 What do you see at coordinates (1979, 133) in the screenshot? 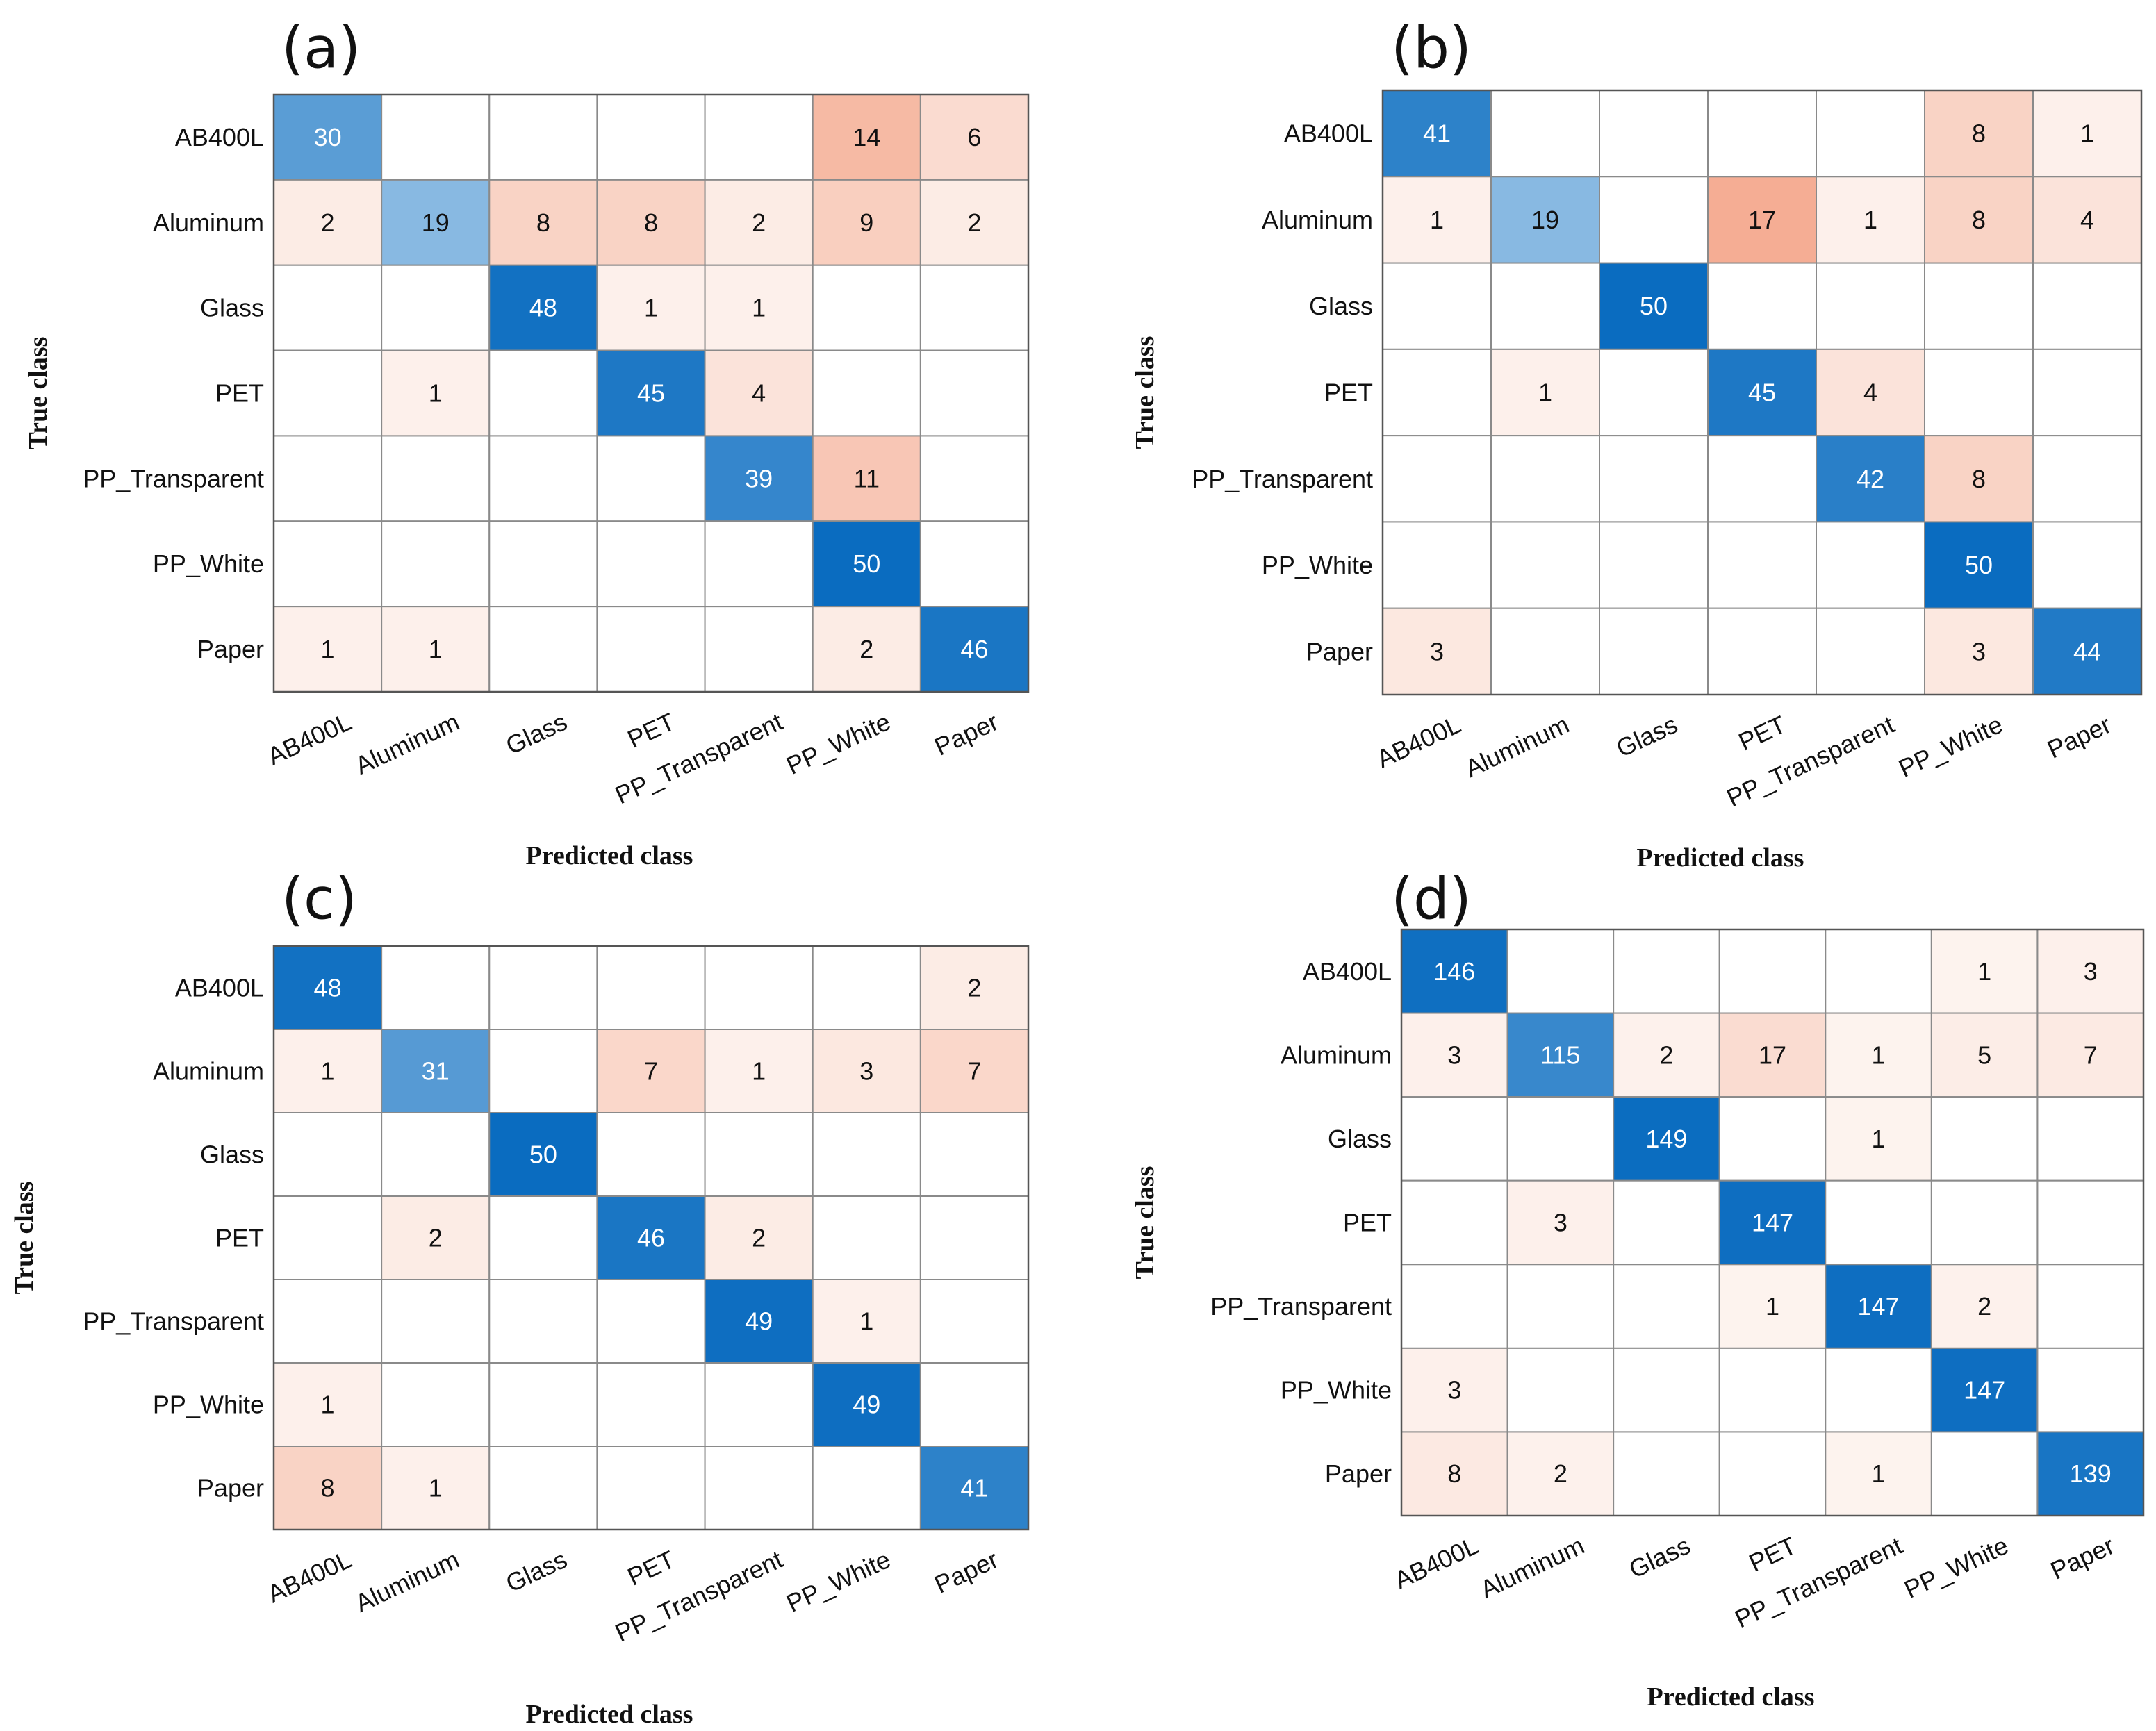
I see `cell-value: 8` at bounding box center [1979, 133].